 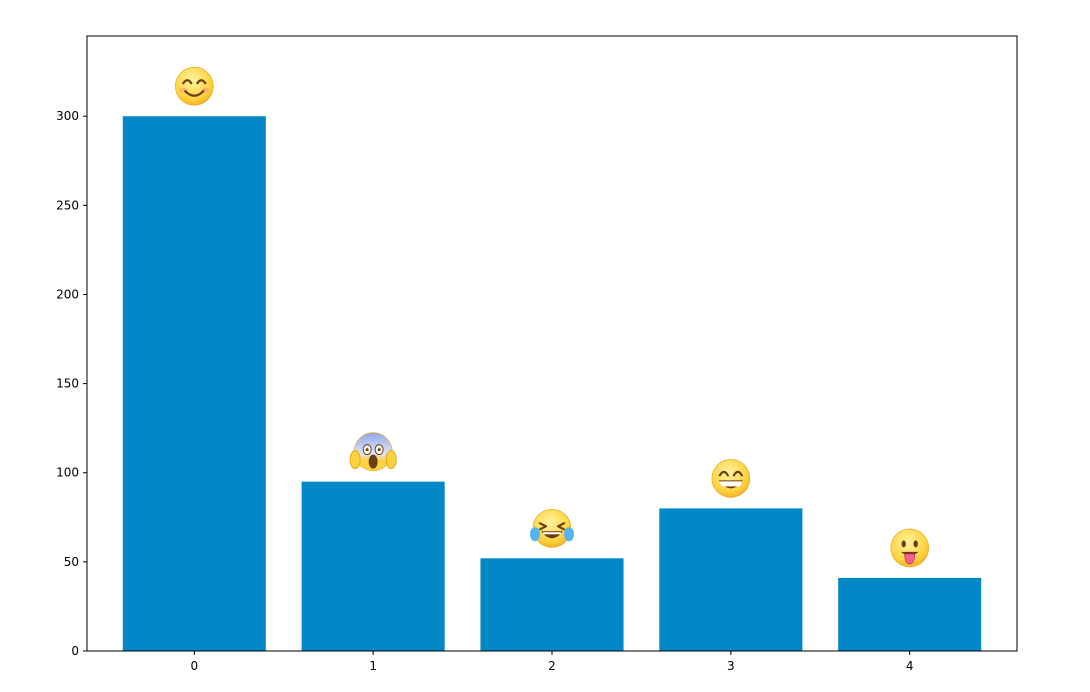 I want to click on x-tick-label: 4, so click(x=910, y=666).